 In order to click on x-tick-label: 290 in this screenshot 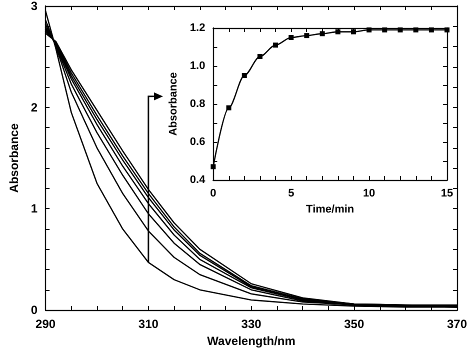, I will do `click(46, 324)`.